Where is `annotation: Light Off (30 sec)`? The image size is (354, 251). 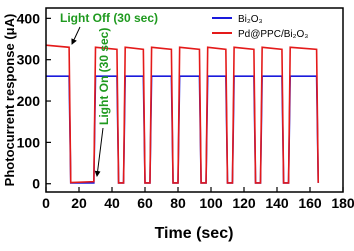 annotation: Light Off (30 sec) is located at coordinates (109, 18).